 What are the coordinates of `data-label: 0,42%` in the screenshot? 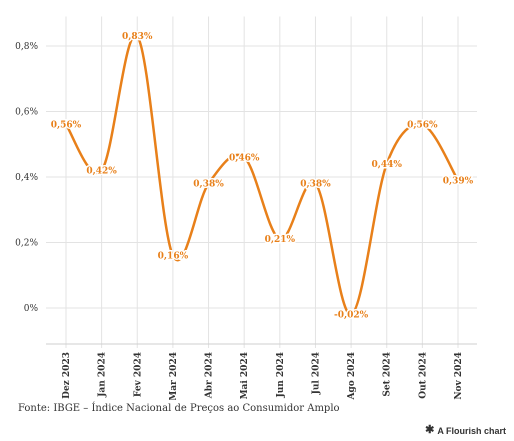 It's located at (101, 171).